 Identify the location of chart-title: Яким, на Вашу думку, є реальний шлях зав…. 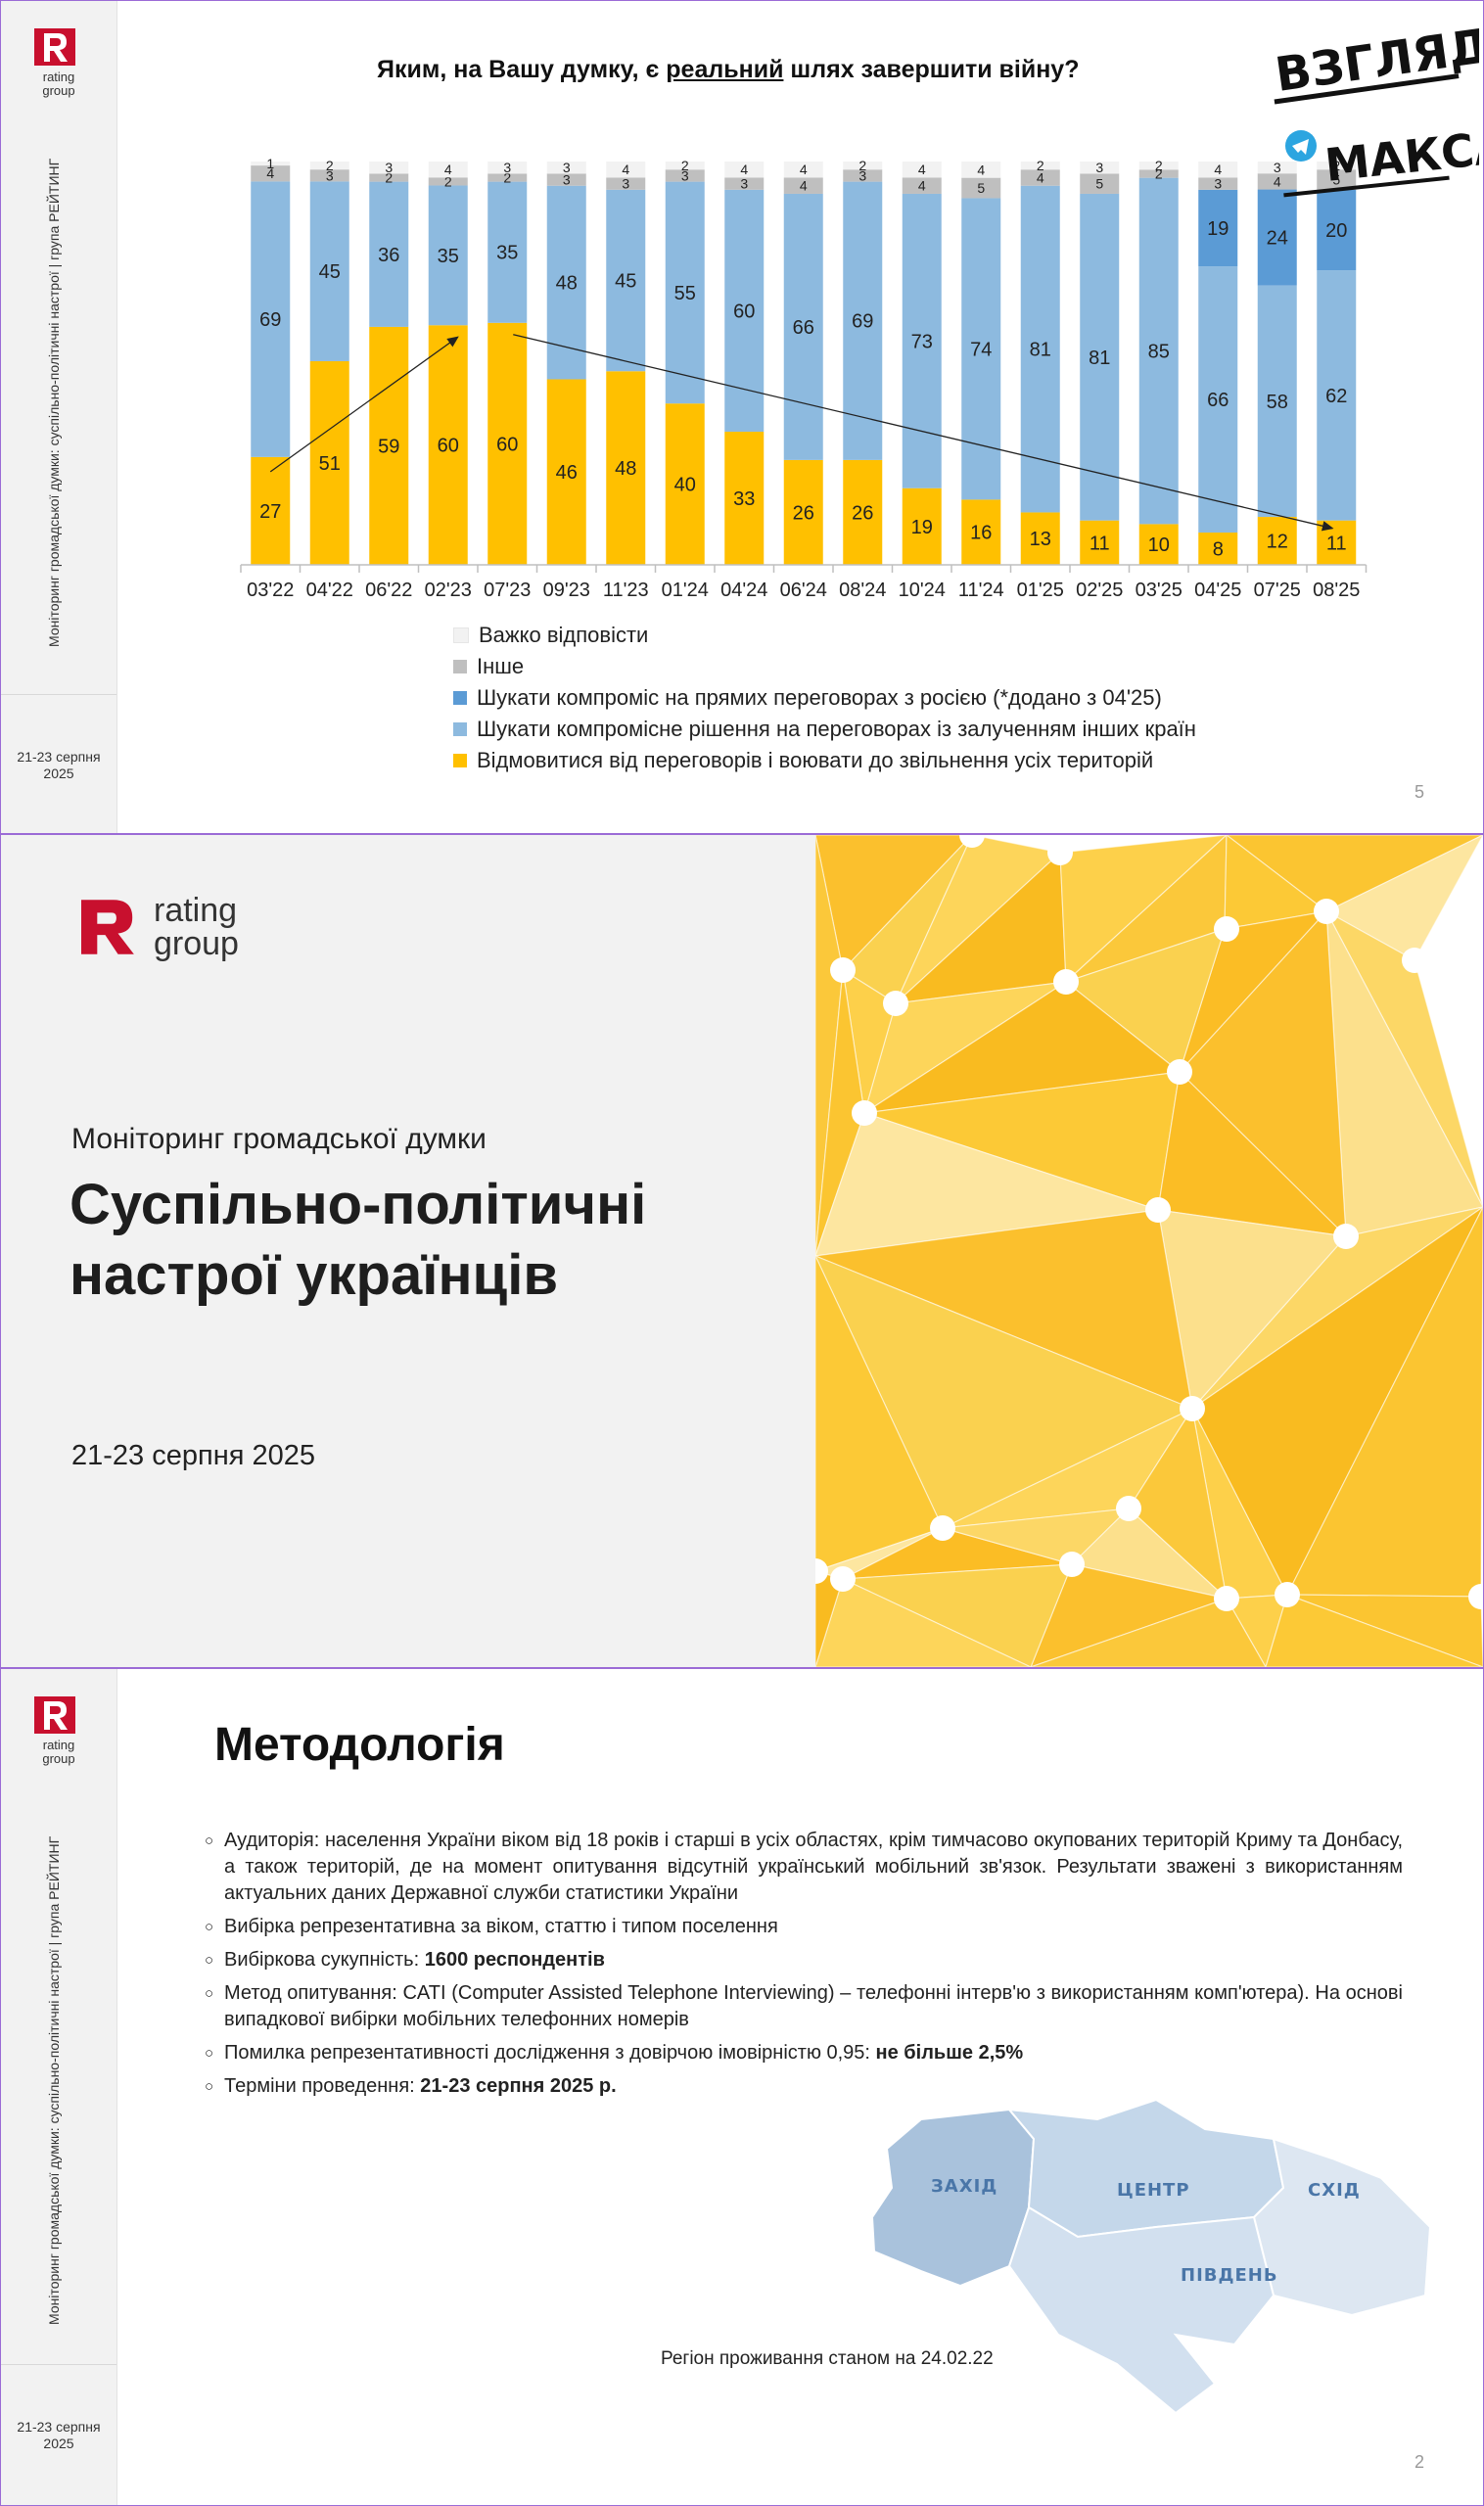
(728, 70).